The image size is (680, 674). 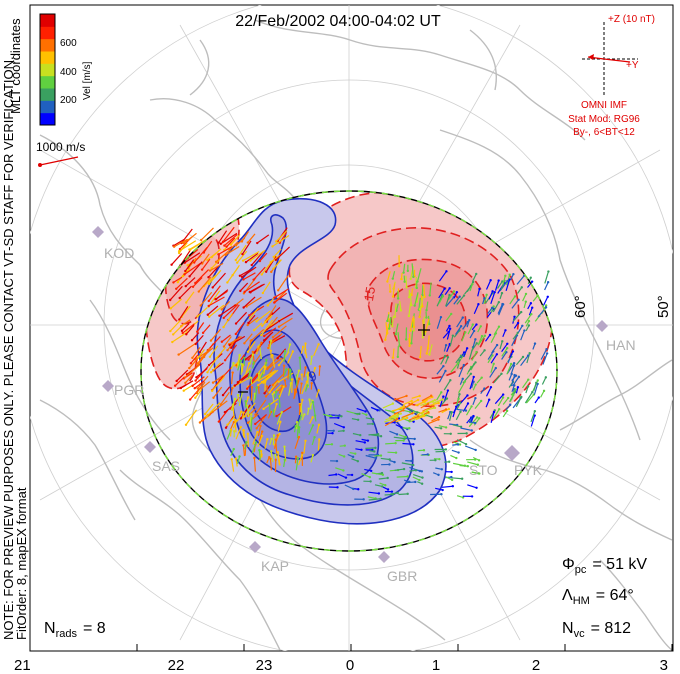 I want to click on colorbar-segment, so click(x=47, y=20).